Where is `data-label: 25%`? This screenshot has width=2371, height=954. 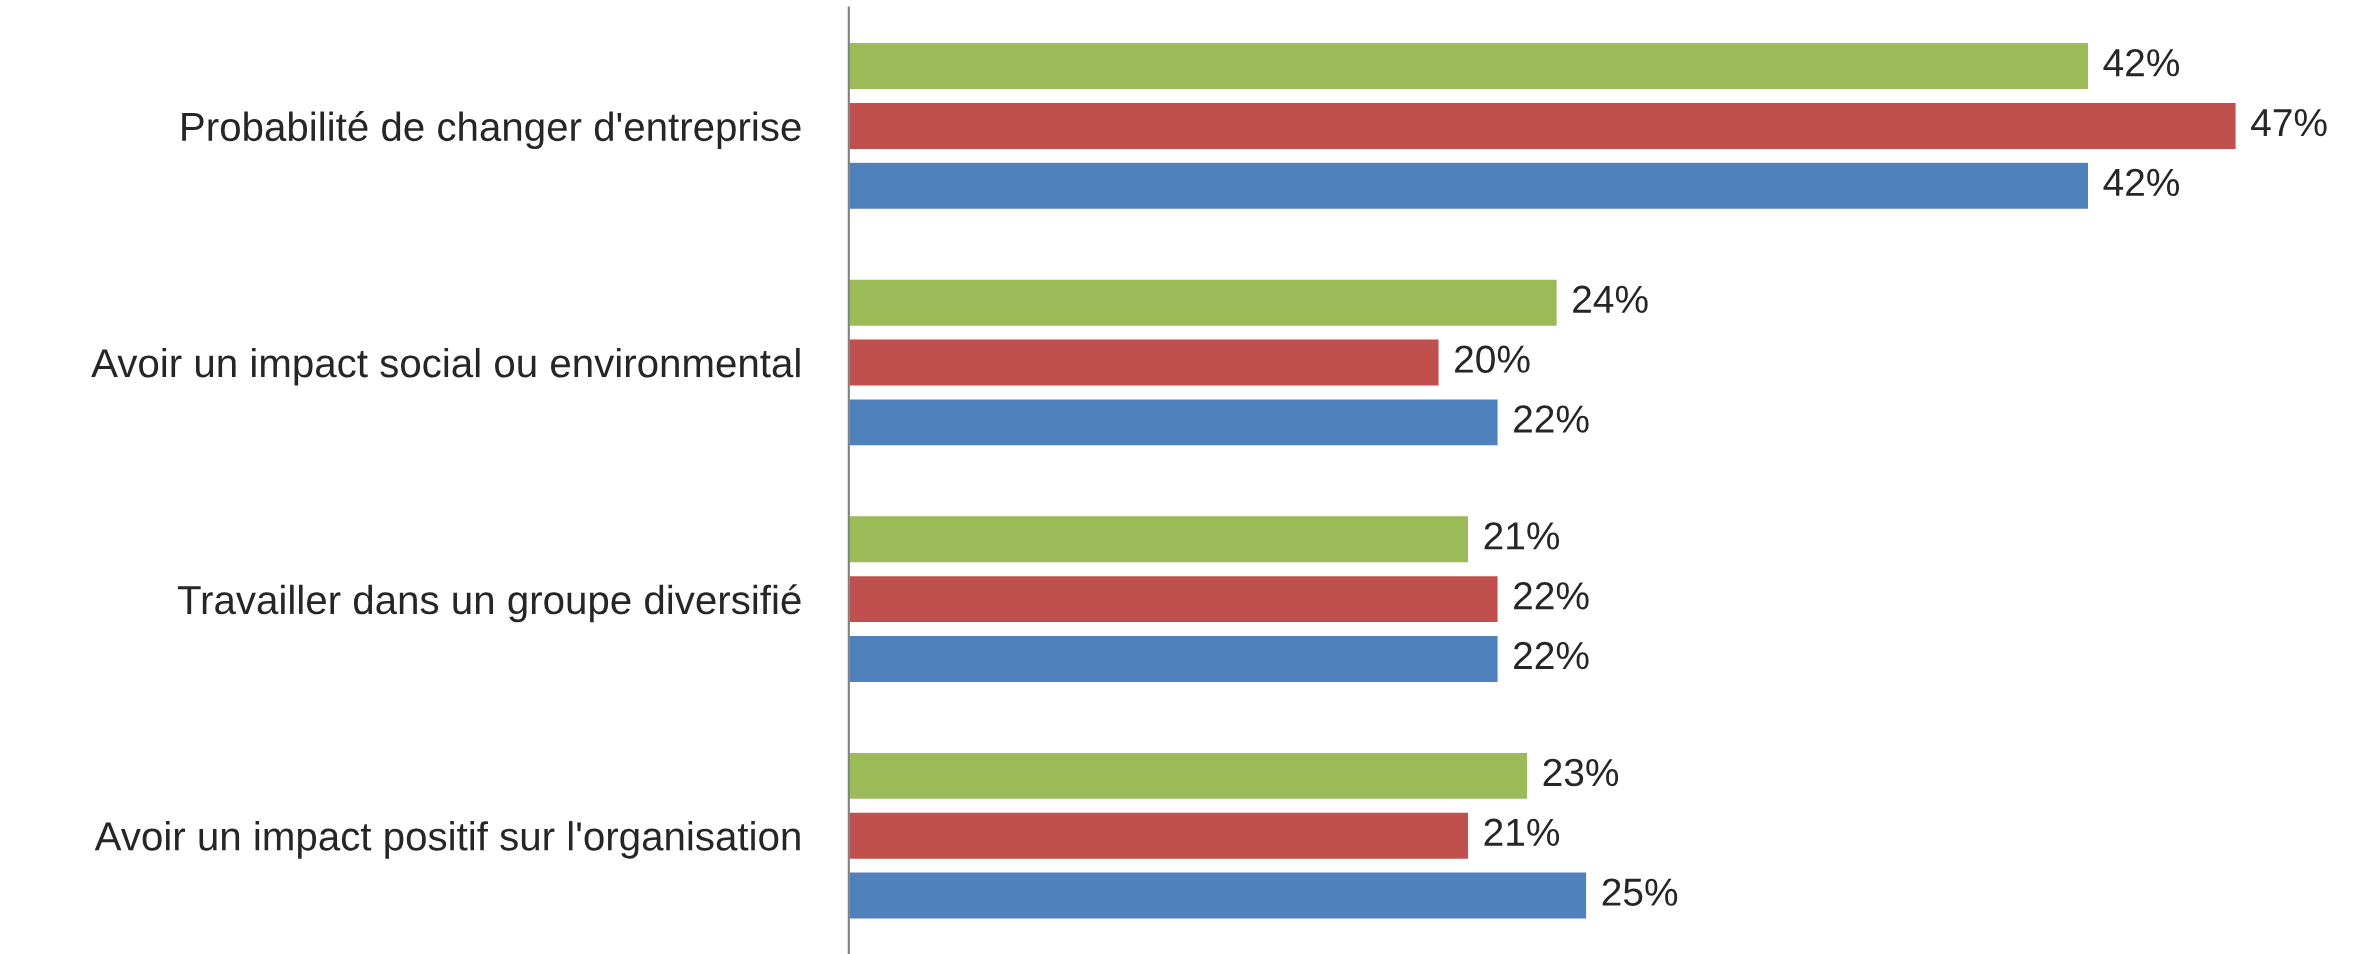
data-label: 25% is located at coordinates (1640, 892).